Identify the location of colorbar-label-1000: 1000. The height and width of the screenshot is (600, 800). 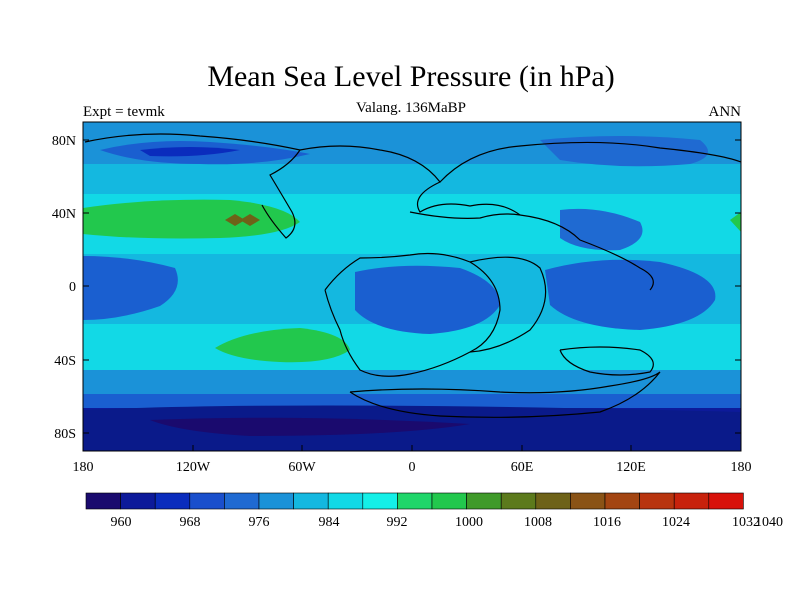
(469, 522).